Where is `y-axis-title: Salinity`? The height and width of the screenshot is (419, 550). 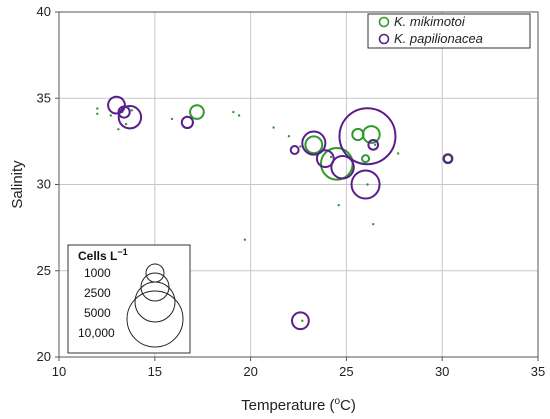 y-axis-title: Salinity is located at coordinates (17, 184).